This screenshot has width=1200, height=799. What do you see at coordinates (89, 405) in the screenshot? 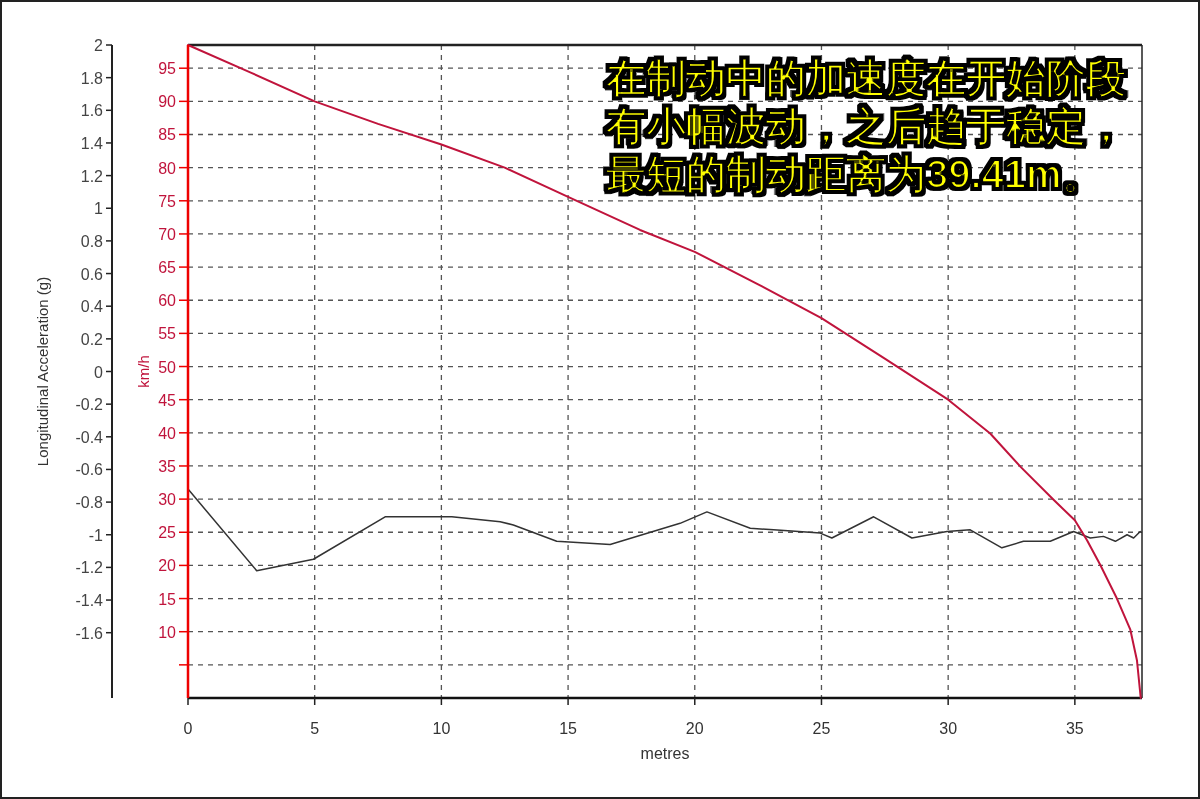
I see `y-tick-label: -0.2` at bounding box center [89, 405].